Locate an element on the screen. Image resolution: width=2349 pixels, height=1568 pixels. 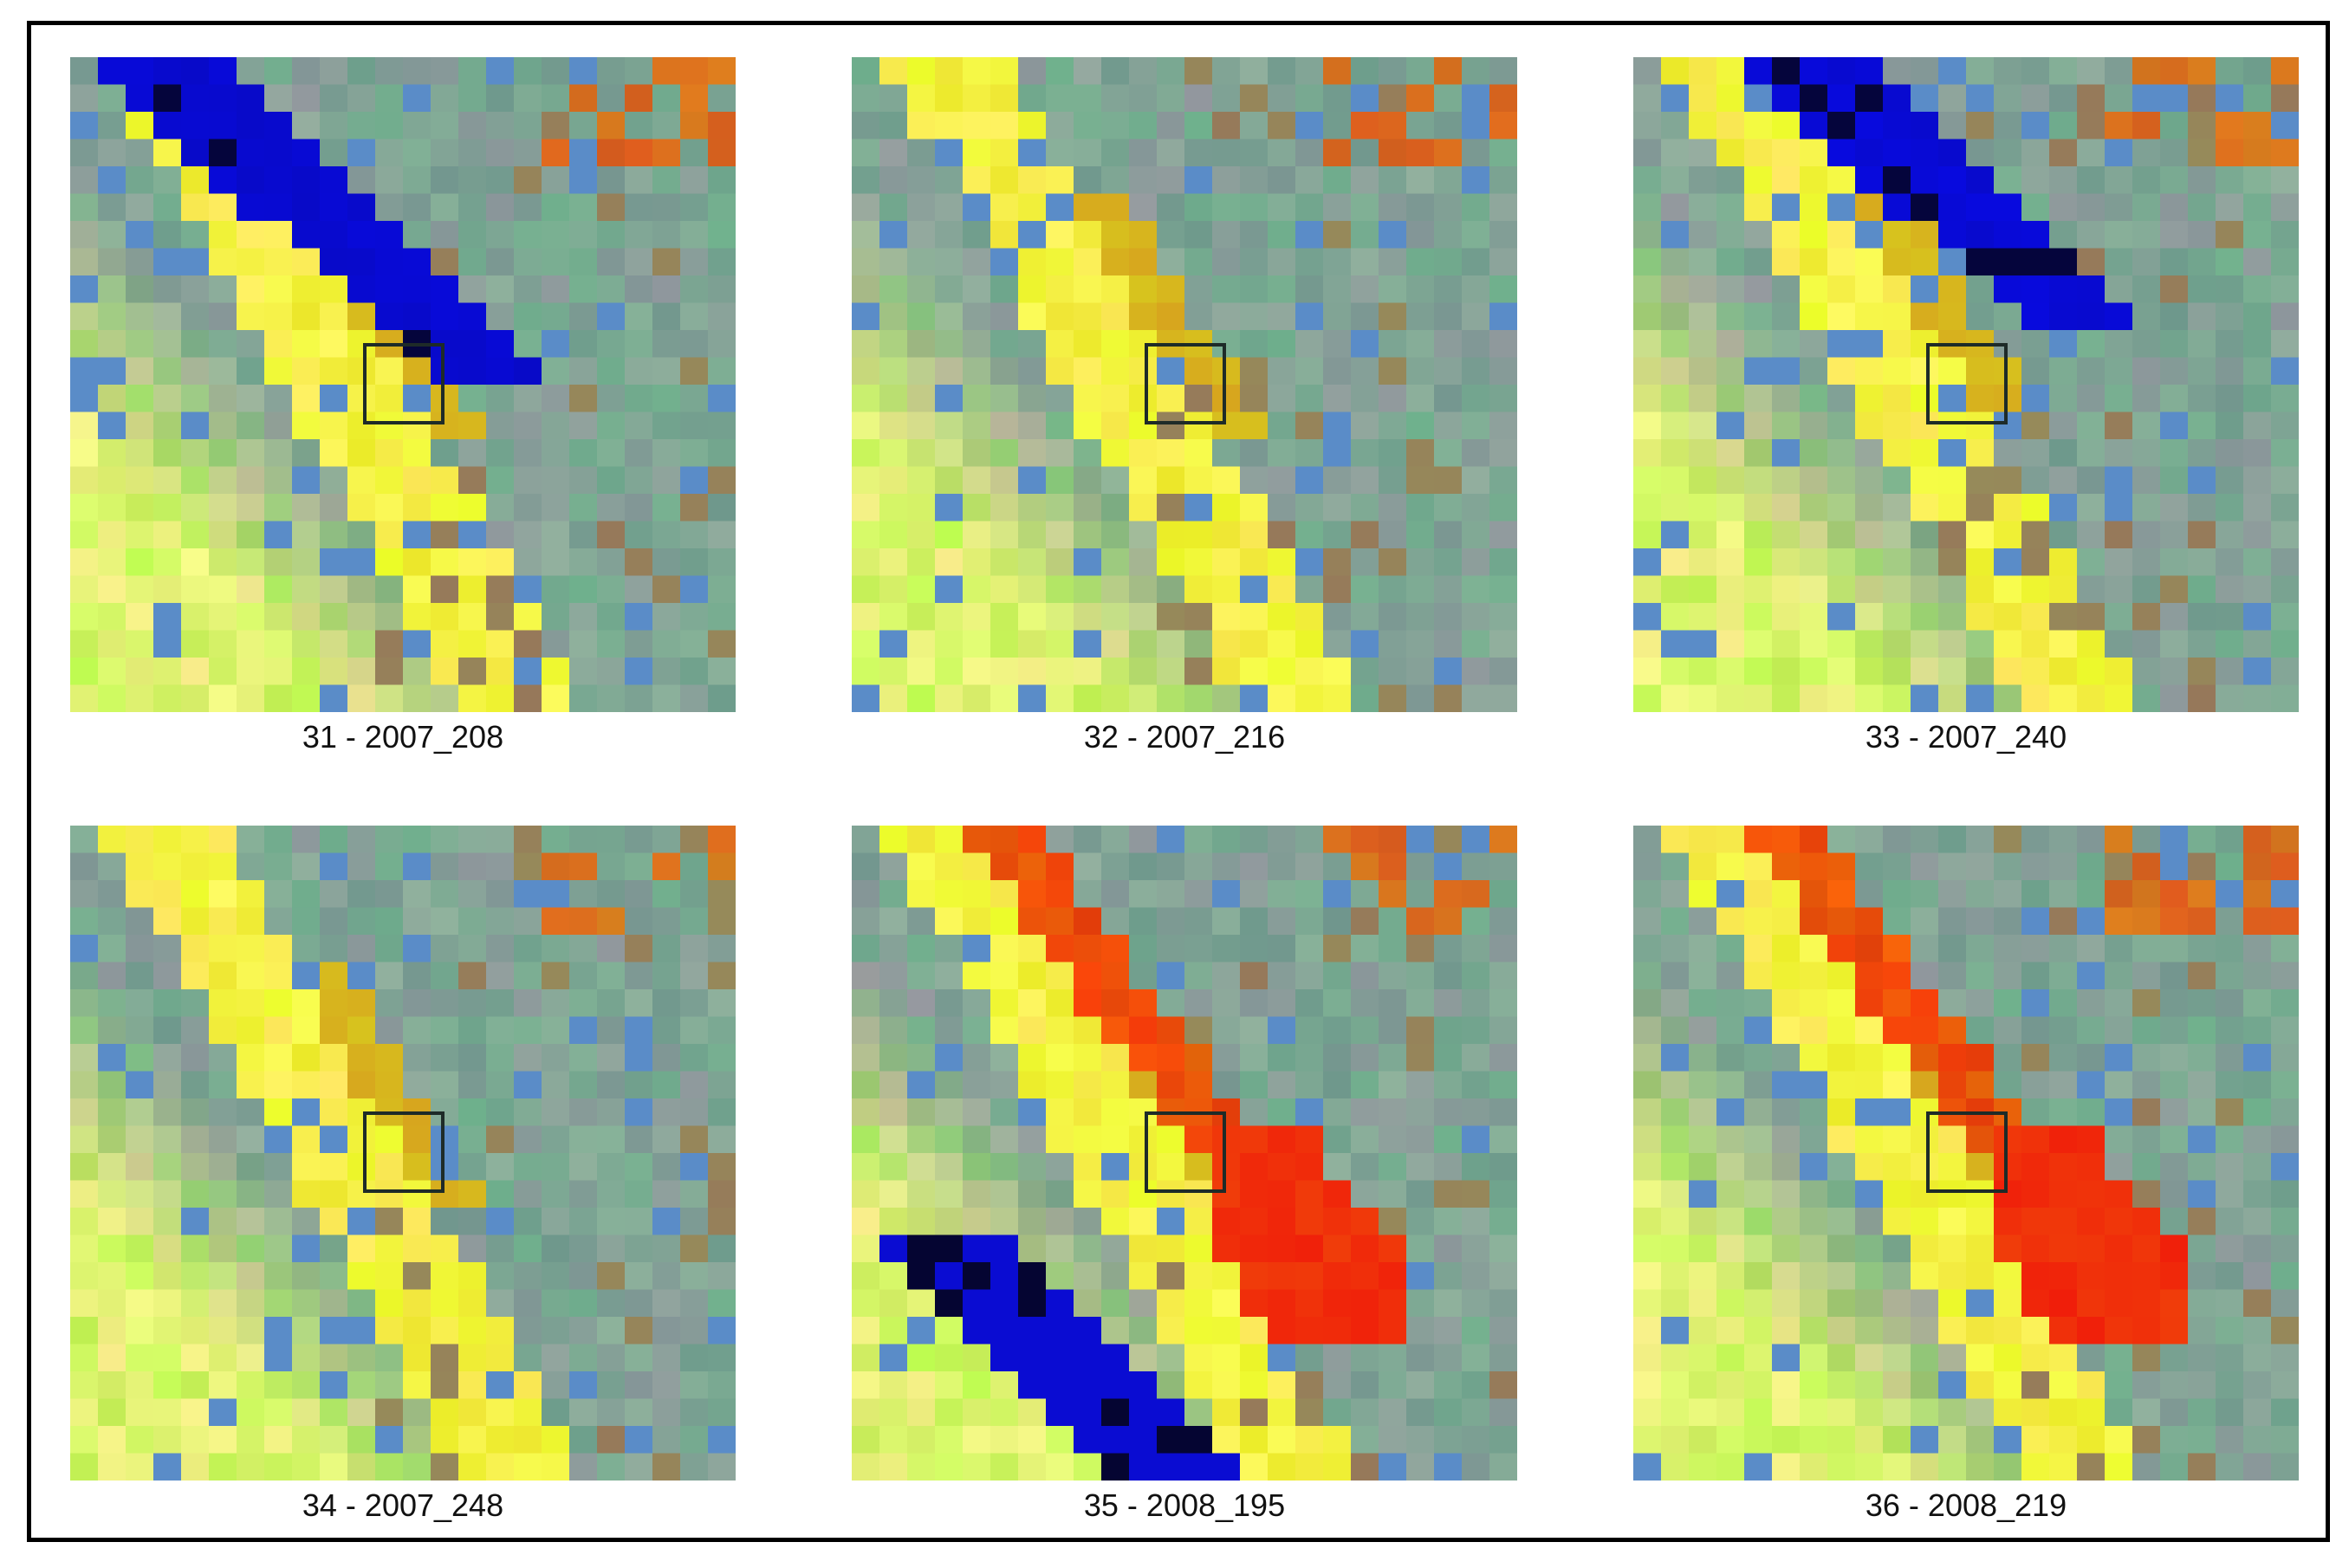
image-panel-32: 32 - 2007_216 is located at coordinates (1184, 405).